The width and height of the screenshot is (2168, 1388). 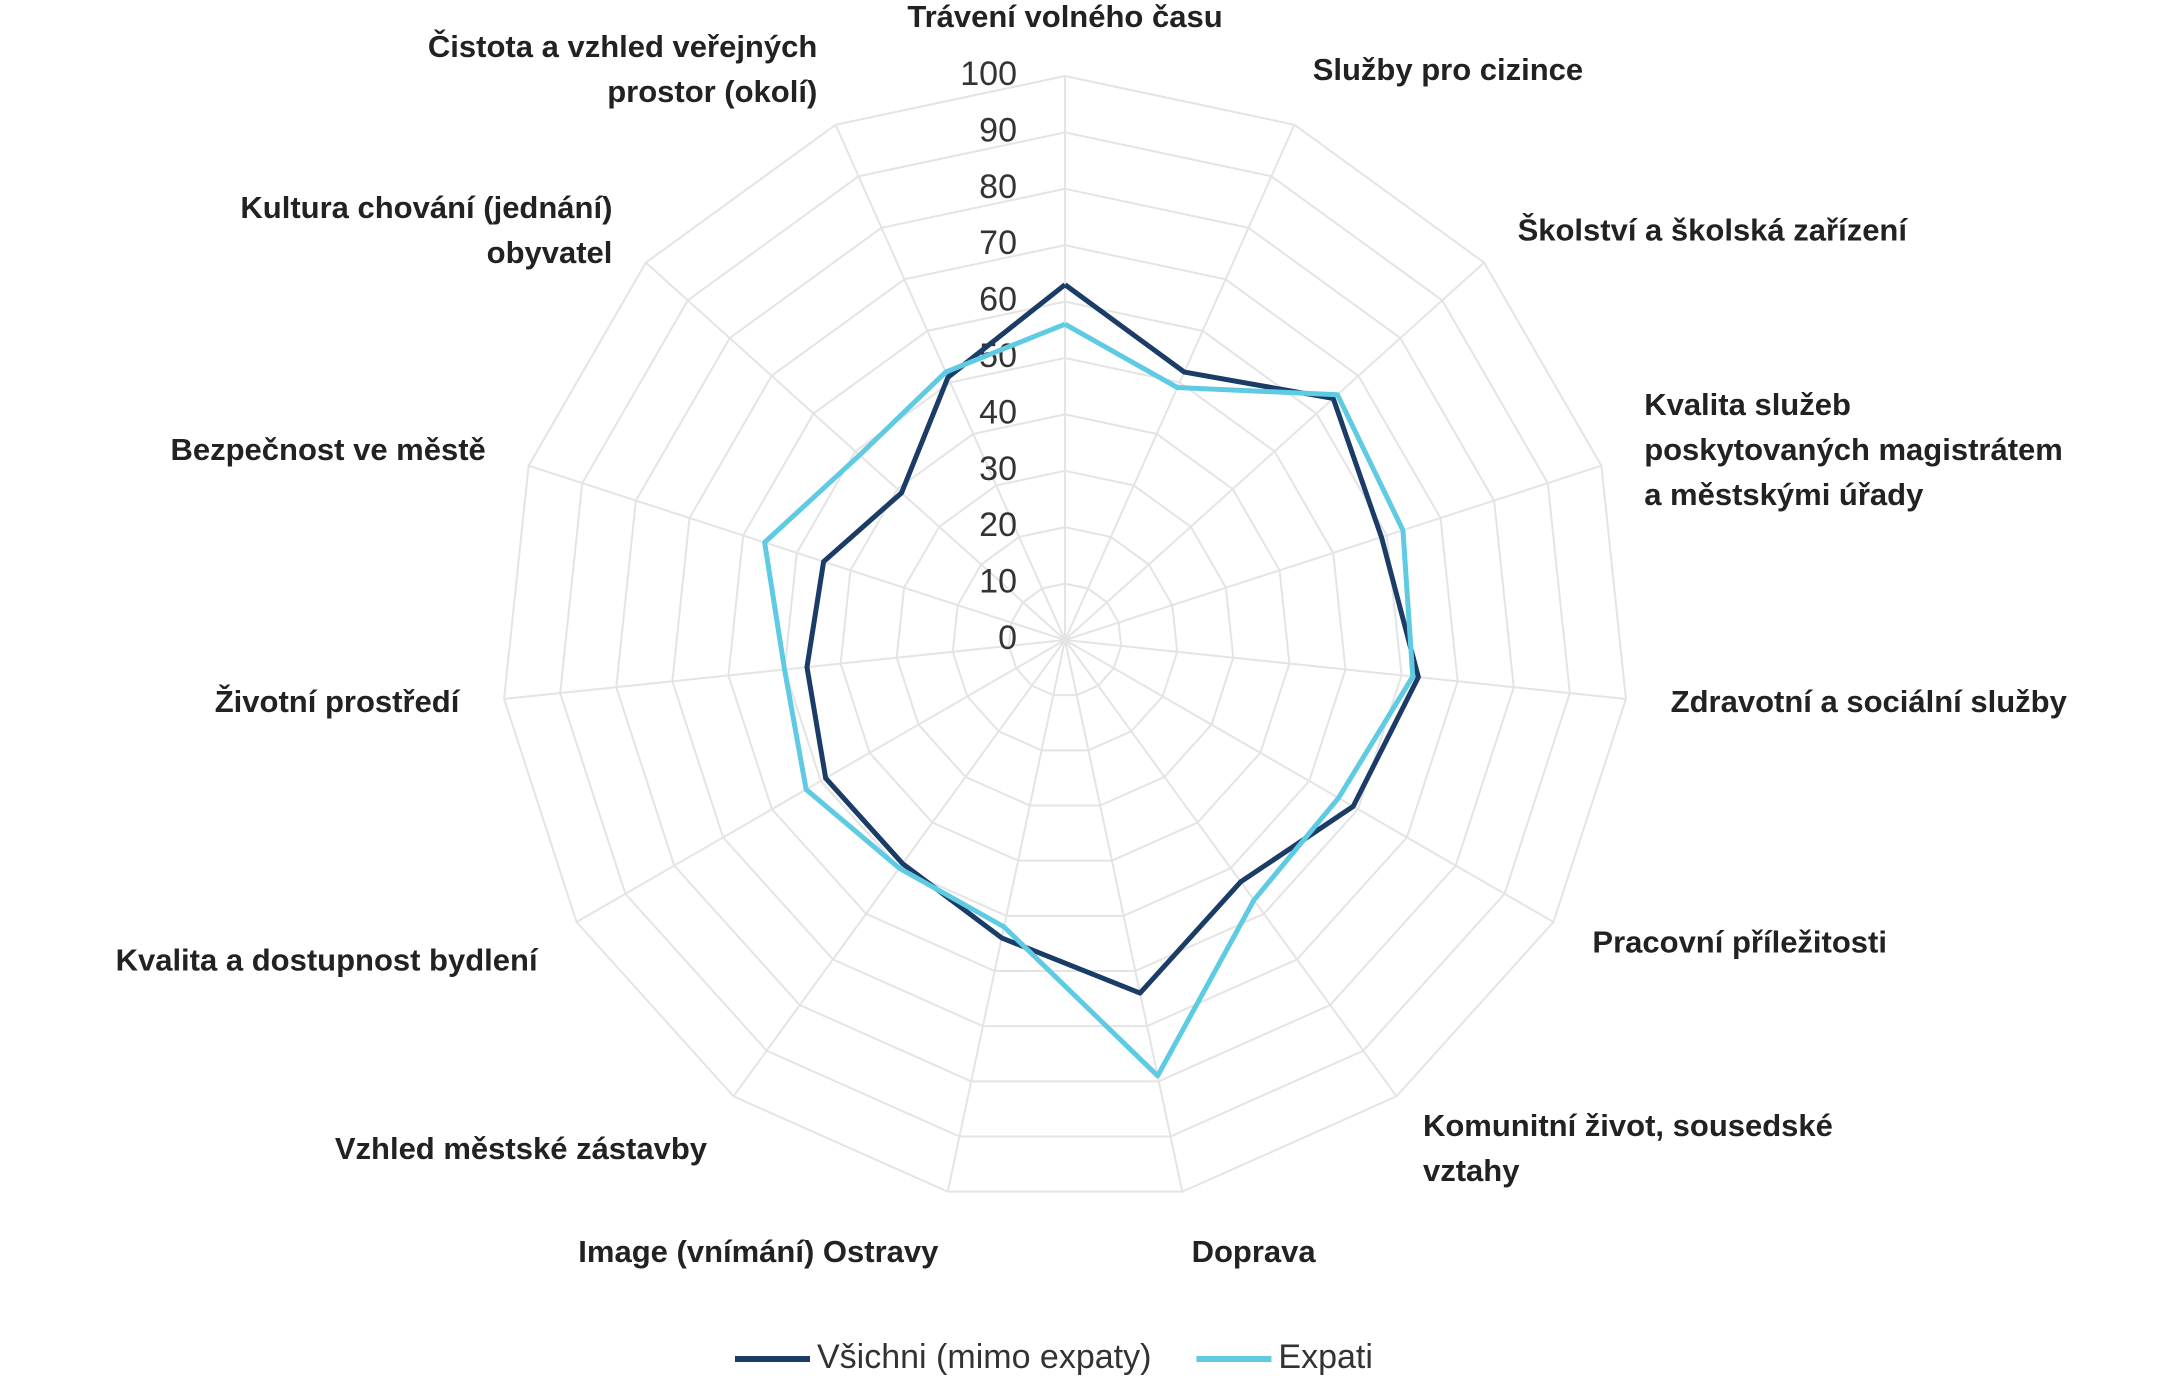 I want to click on legend-label: Expati, so click(x=1325, y=1357).